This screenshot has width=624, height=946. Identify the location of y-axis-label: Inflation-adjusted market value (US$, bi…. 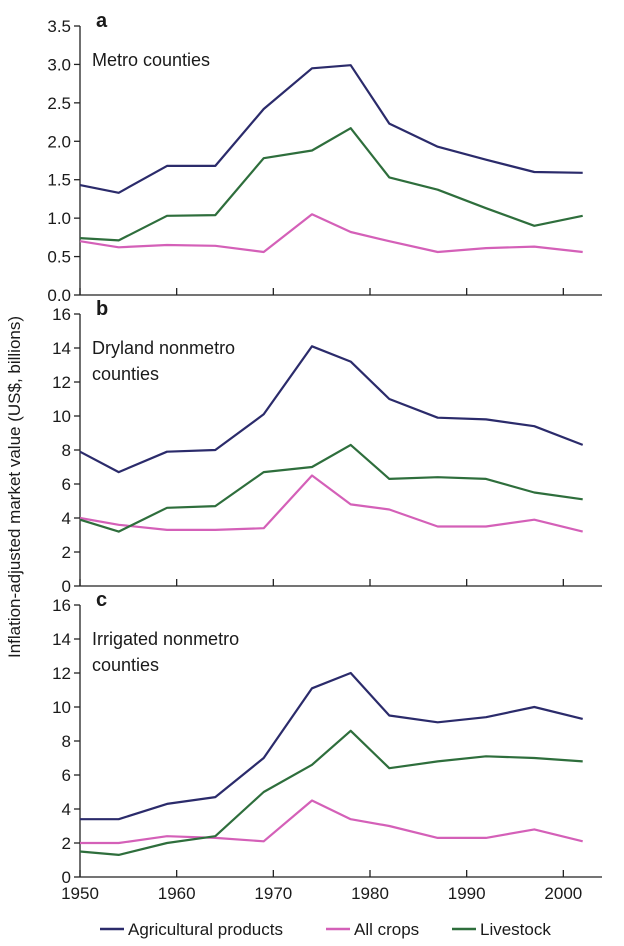
(14, 487).